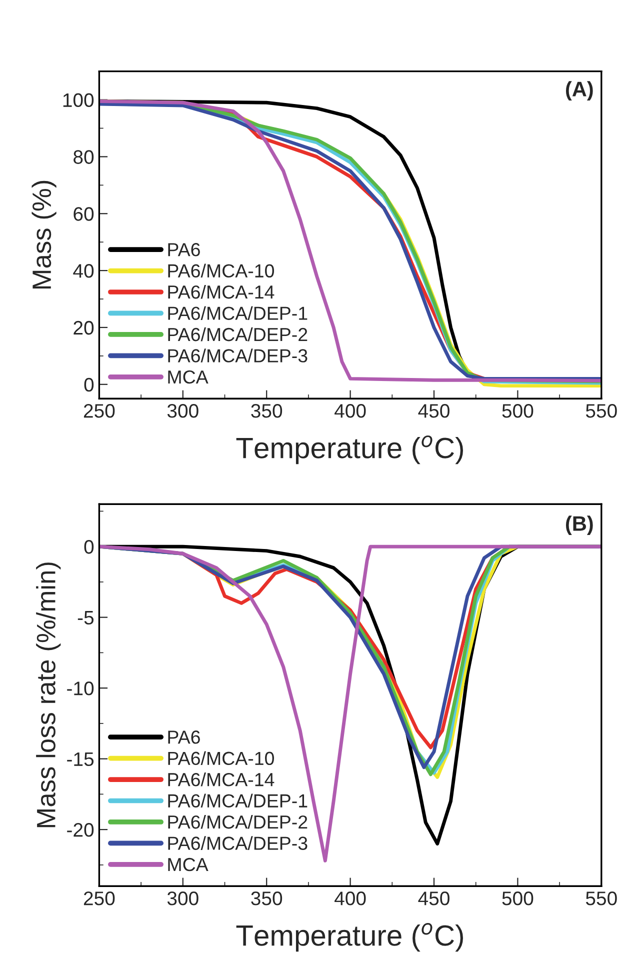 The width and height of the screenshot is (620, 977). Describe the element at coordinates (80, 759) in the screenshot. I see `y-tick-label: -15` at that location.